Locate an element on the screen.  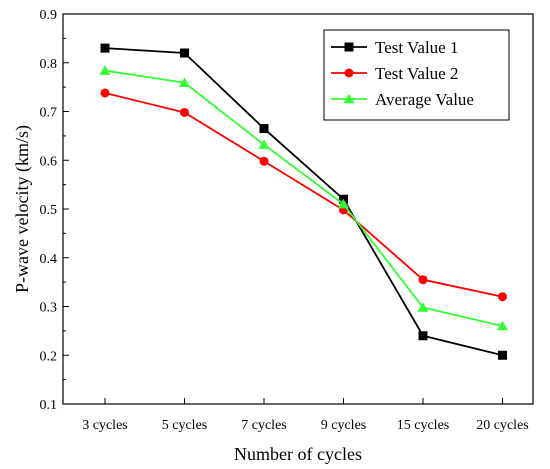
y-tick-label: 0.6 is located at coordinates (49, 161).